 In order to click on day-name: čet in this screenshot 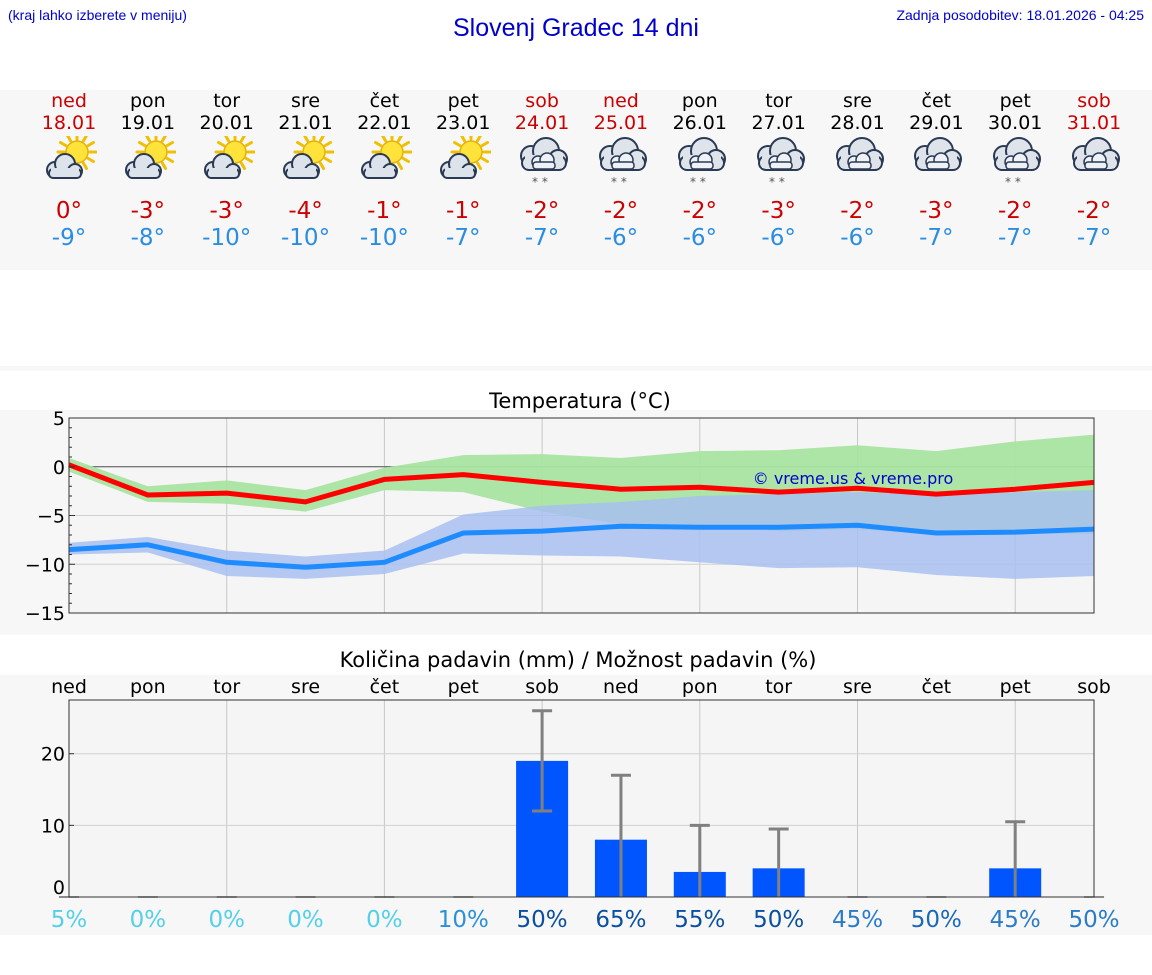, I will do `click(384, 101)`.